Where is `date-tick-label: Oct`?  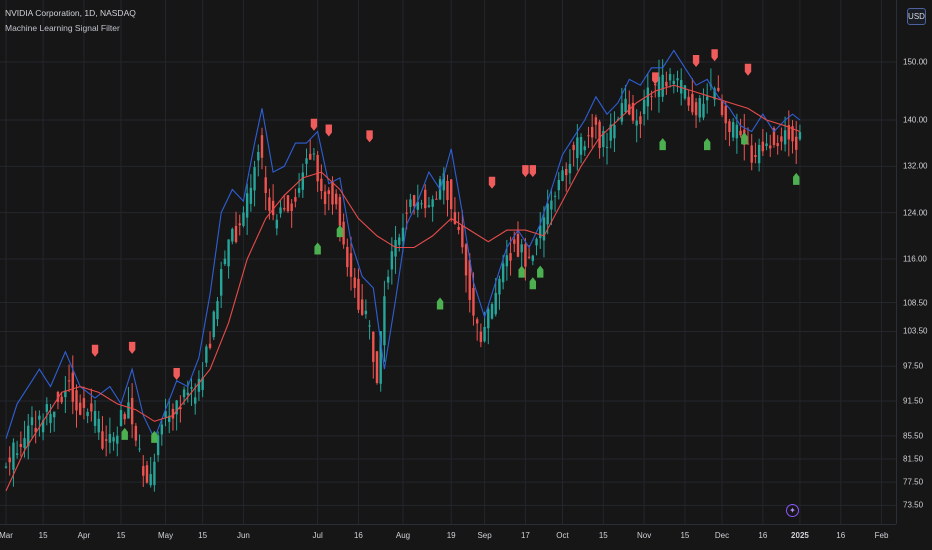
date-tick-label: Oct is located at coordinates (562, 535).